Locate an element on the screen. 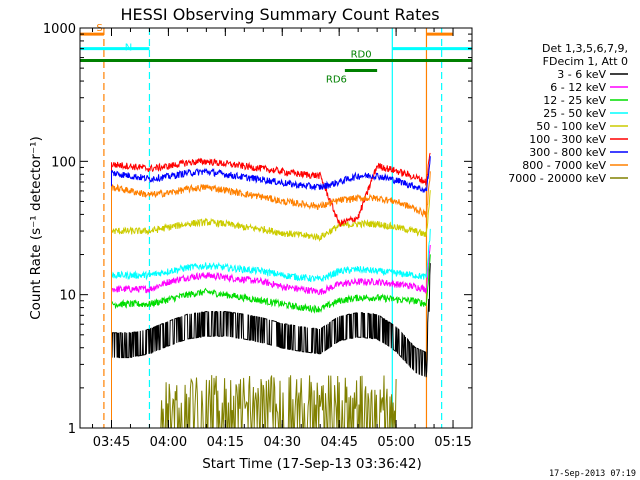 Image resolution: width=640 pixels, height=480 pixels. footer-date: 17-Sep-2013 07:19 is located at coordinates (592, 474).